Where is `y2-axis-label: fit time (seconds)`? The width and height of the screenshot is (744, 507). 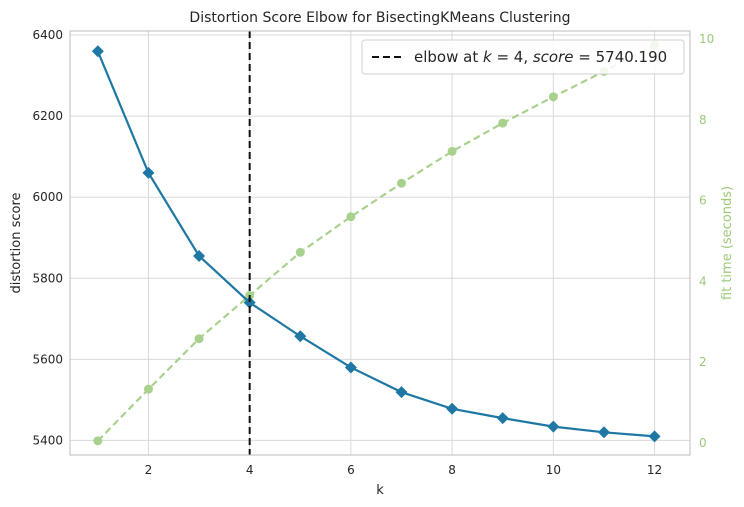
y2-axis-label: fit time (seconds) is located at coordinates (727, 243).